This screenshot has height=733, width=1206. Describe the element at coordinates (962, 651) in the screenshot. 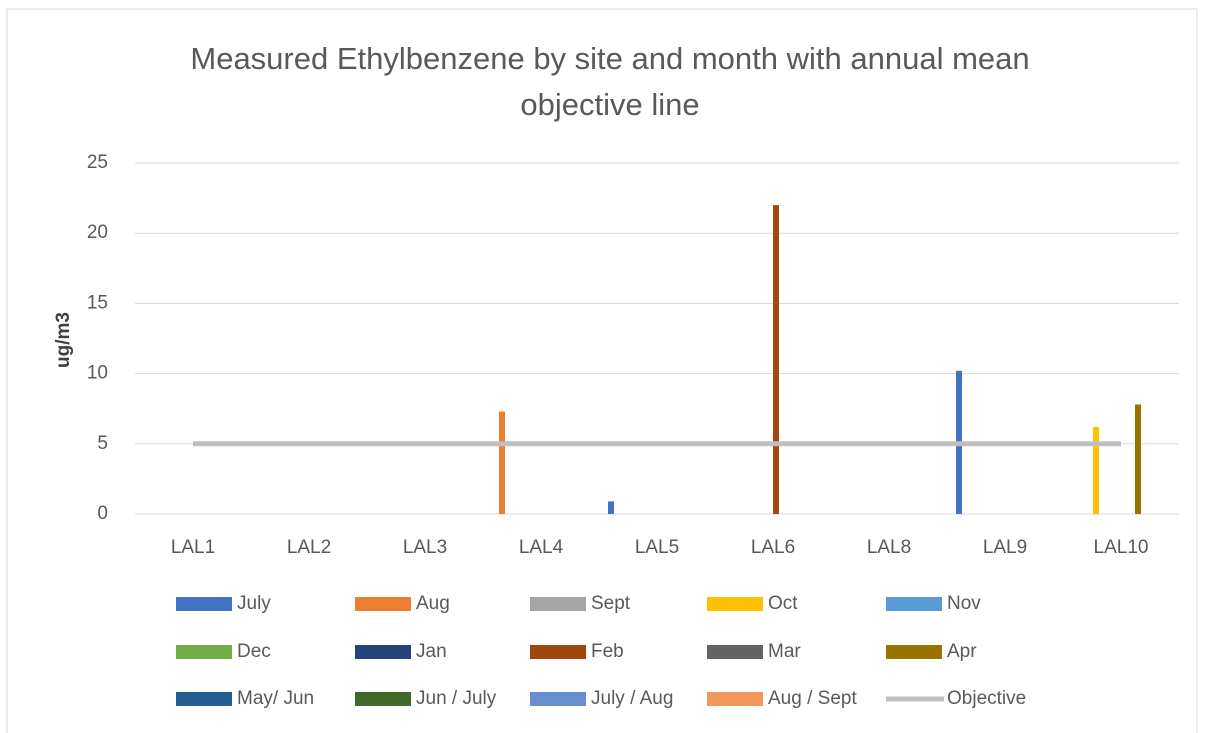

I see `legend-label: Apr` at that location.